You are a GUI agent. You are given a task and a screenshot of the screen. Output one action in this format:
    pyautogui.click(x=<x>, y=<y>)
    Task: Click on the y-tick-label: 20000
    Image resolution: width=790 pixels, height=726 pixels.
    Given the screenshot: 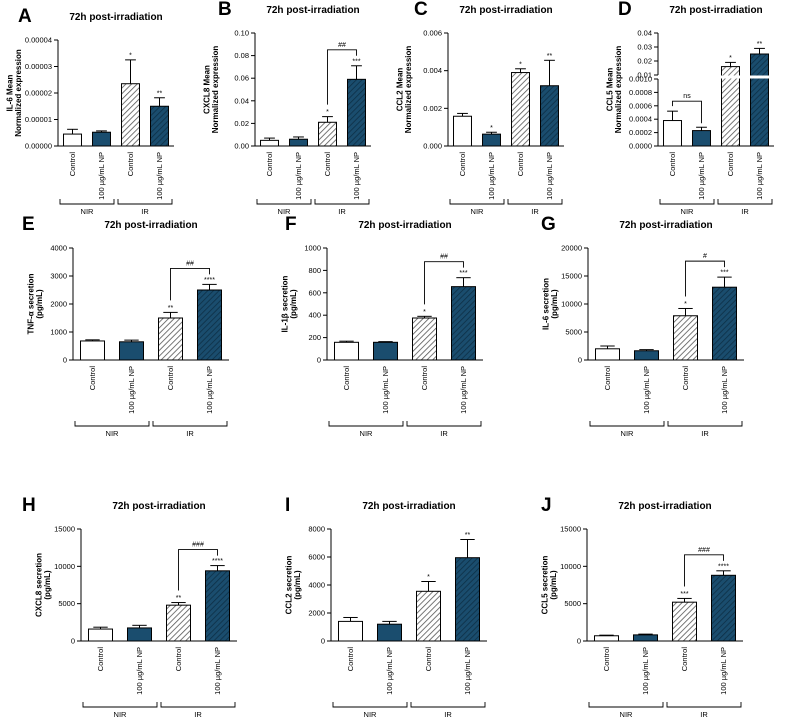 What is the action you would take?
    pyautogui.click(x=571, y=248)
    